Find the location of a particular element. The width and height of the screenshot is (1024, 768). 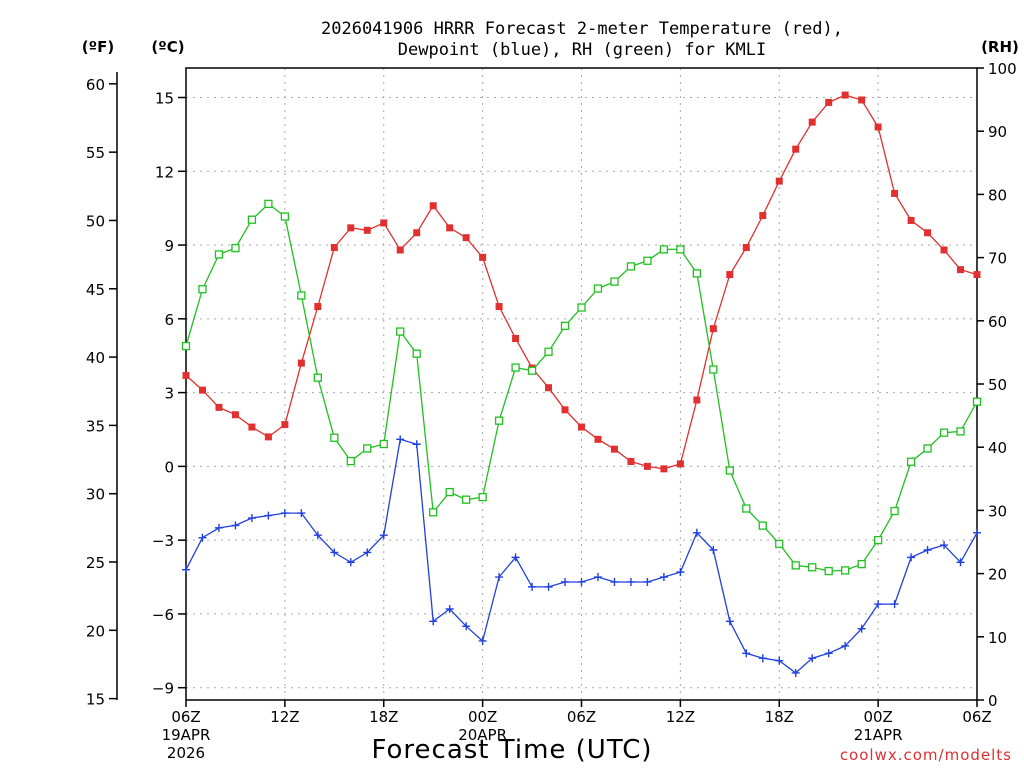

year-tick-label: 2026 is located at coordinates (186, 753).